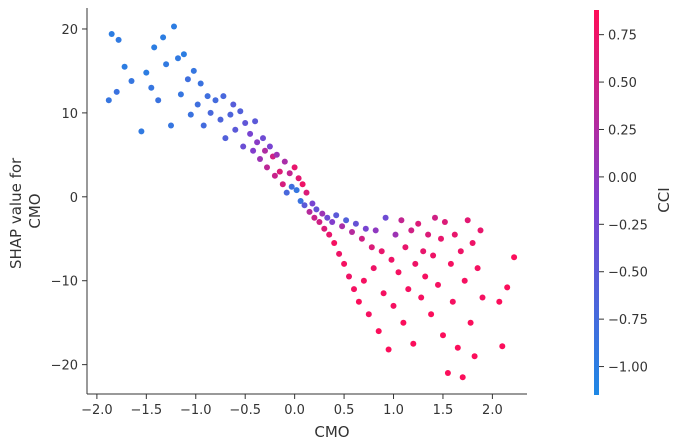 Image resolution: width=684 pixels, height=444 pixels. What do you see at coordinates (622, 83) in the screenshot?
I see `colorbar-tick-label: 0.50` at bounding box center [622, 83].